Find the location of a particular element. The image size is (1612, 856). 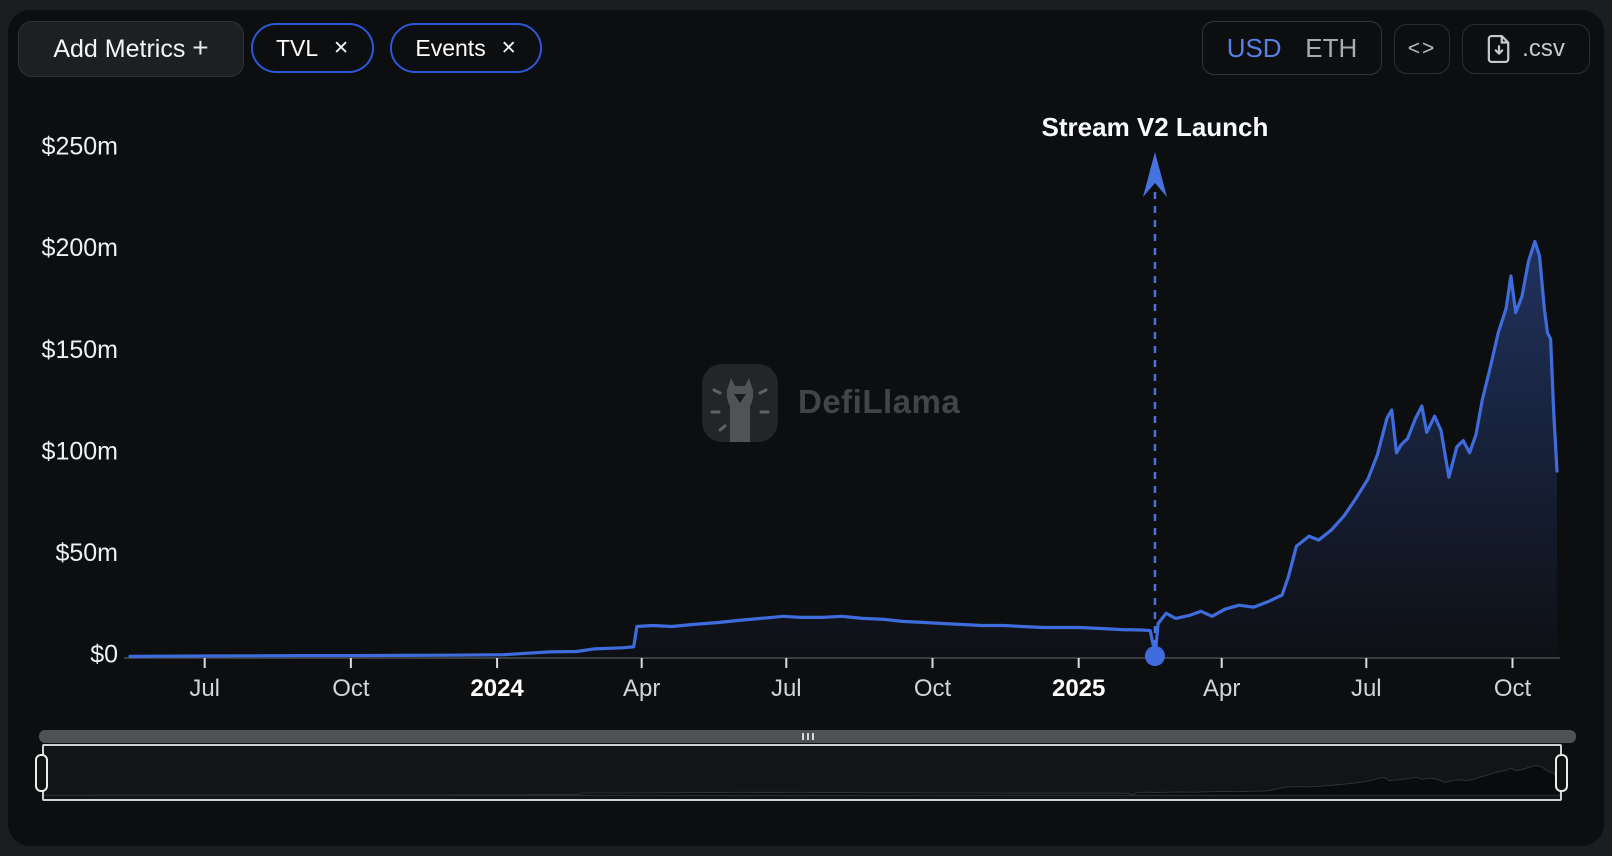

event-arrow-icon is located at coordinates (1154, 174).